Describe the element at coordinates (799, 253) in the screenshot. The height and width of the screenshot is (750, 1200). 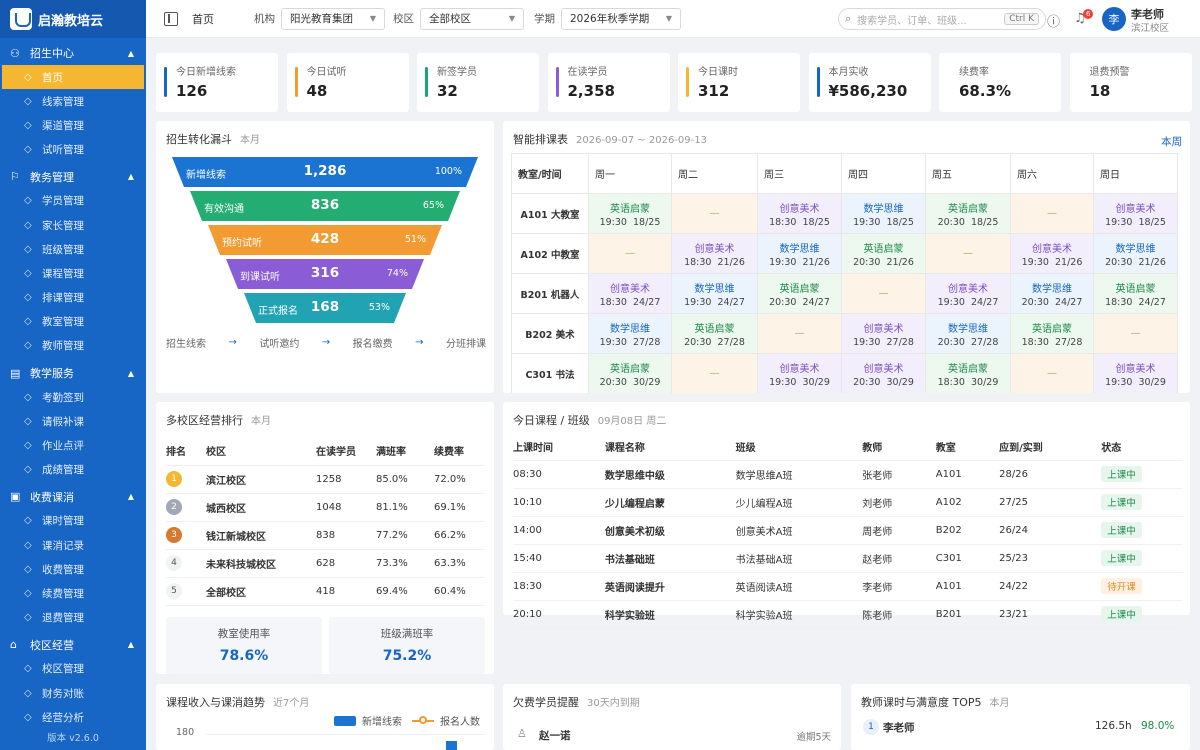
I see `schedule-slot: 数学思维 19:30 21/26` at that location.